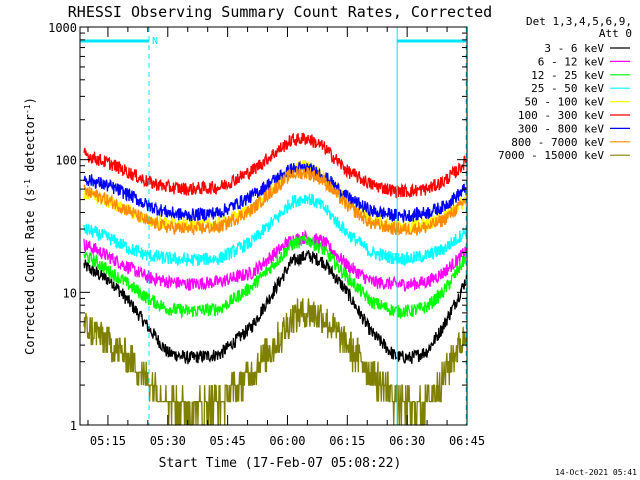  What do you see at coordinates (347, 441) in the screenshot?
I see `x-tick-label: 06:15` at bounding box center [347, 441].